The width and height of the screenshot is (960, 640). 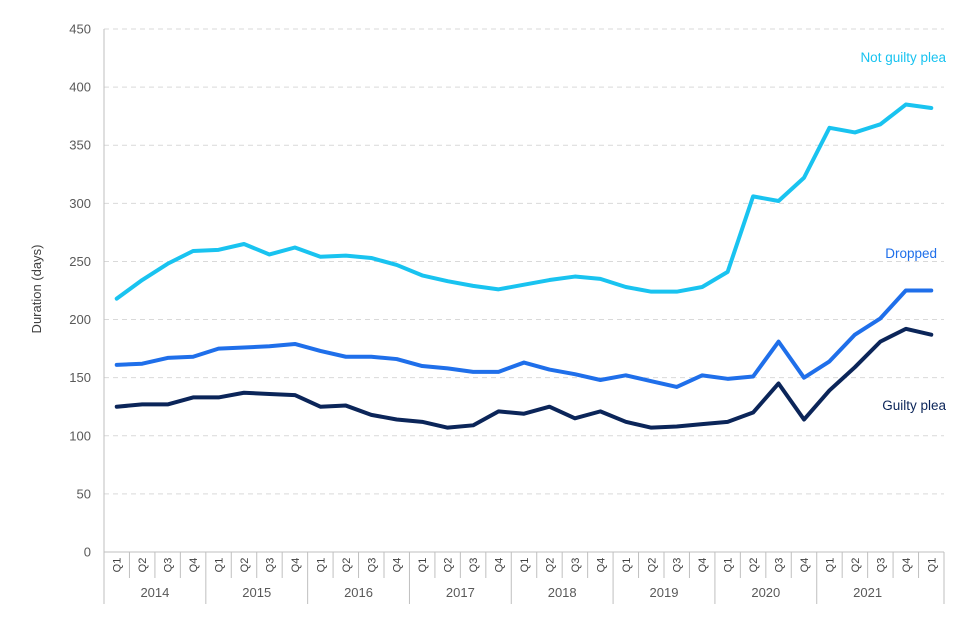 I want to click on y-tick-label: 350, so click(x=80, y=145).